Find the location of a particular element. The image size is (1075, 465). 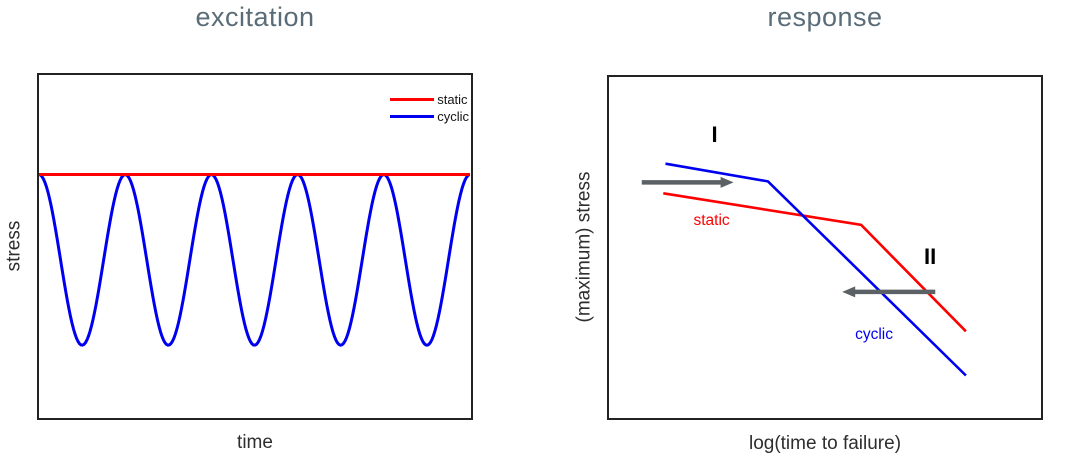

legend: static cyclic is located at coordinates (429, 108).